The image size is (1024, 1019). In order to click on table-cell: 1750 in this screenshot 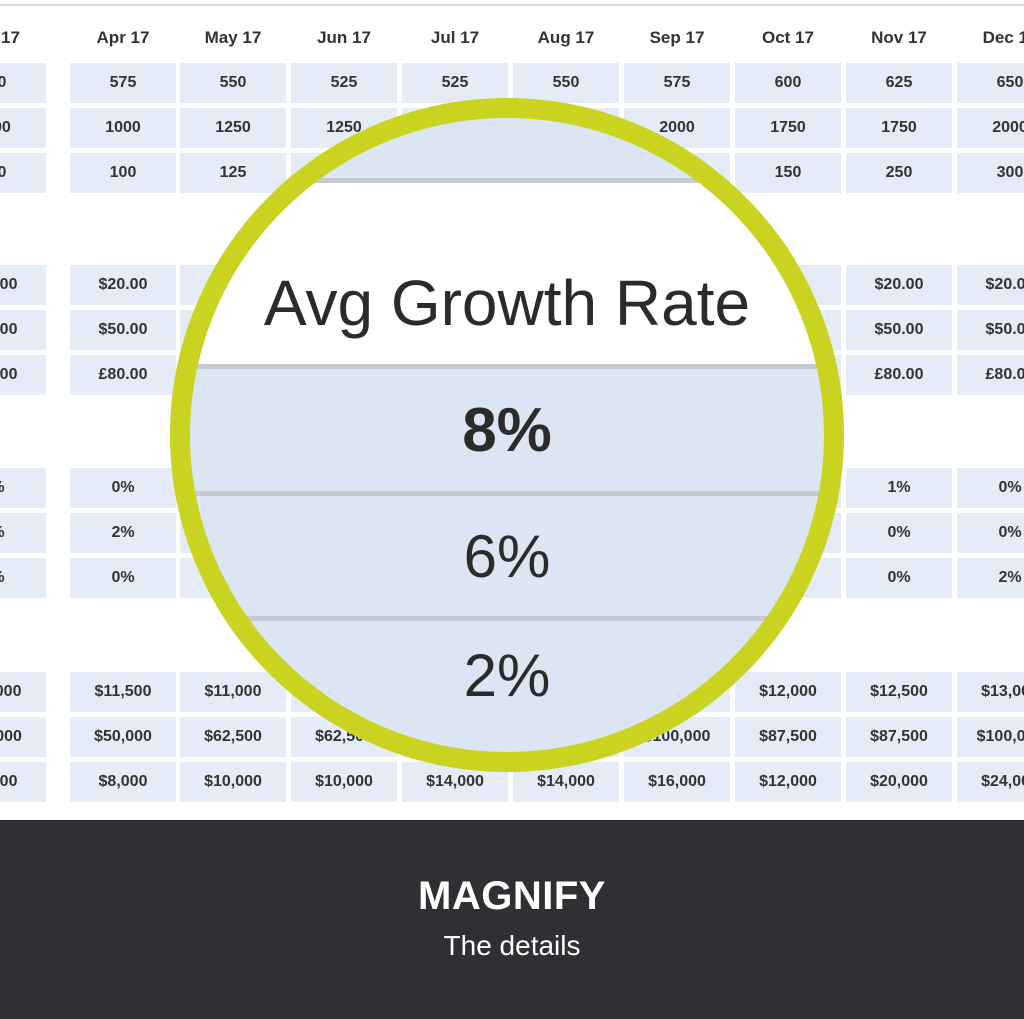, I will do `click(899, 128)`.